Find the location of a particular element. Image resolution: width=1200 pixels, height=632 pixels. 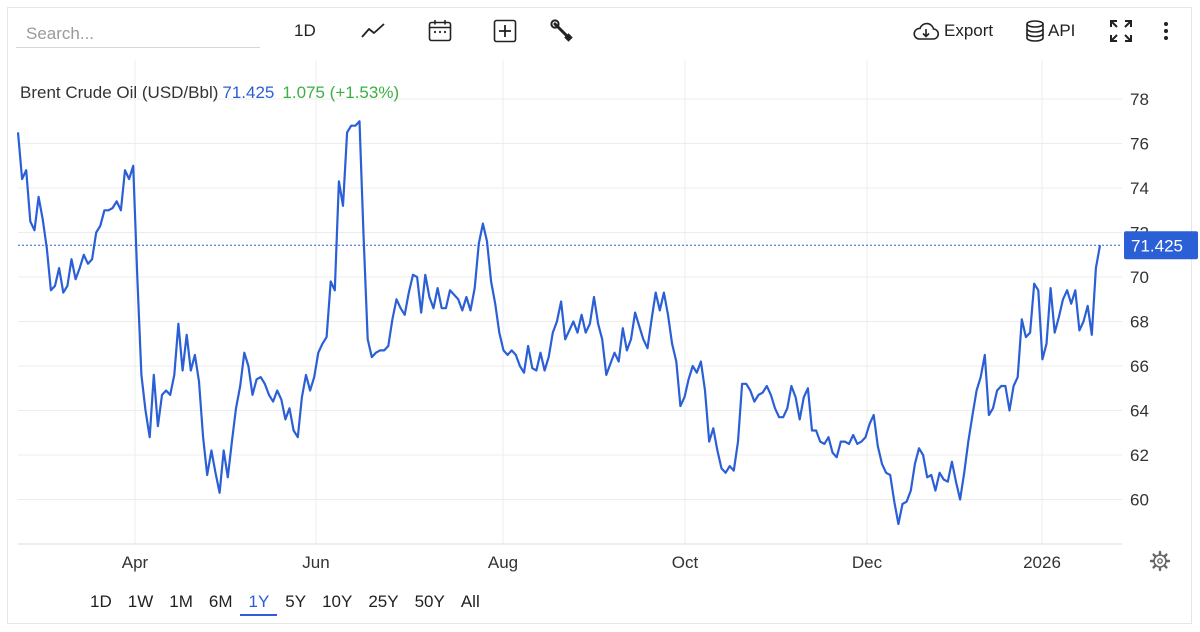

y-tick-label: 78 is located at coordinates (1139, 99).